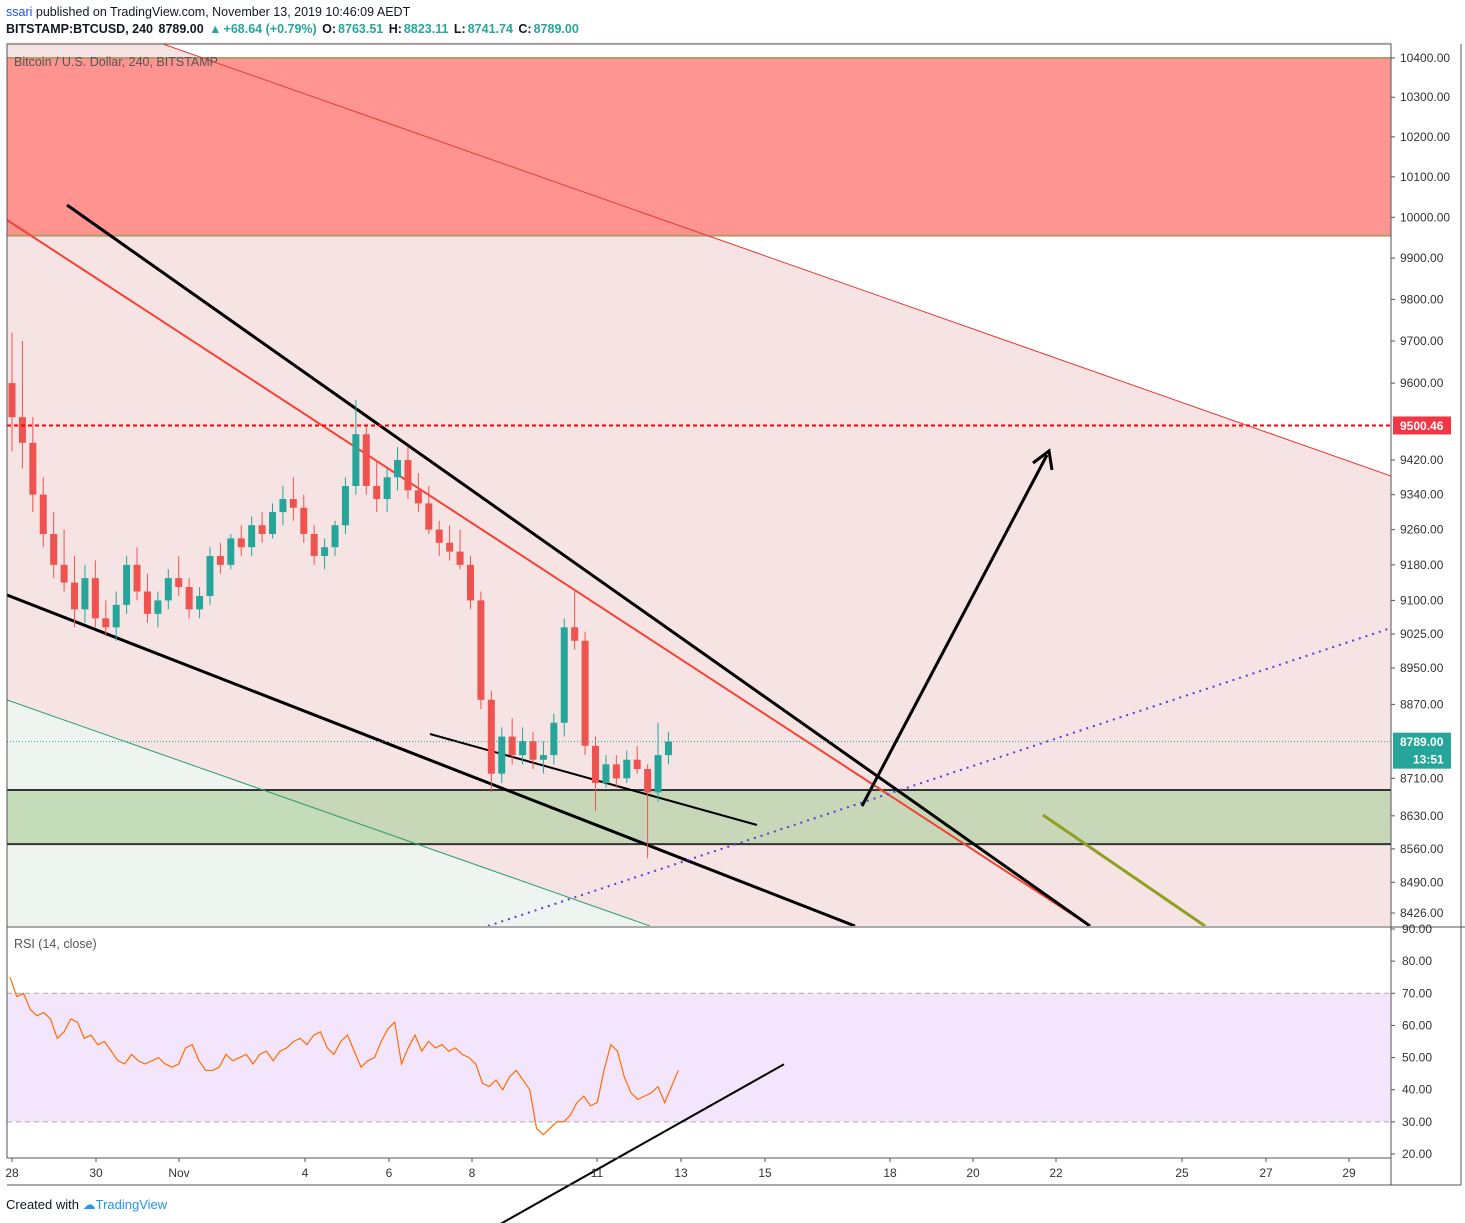 The image size is (1465, 1223). I want to click on level-price-badge, so click(1422, 425).